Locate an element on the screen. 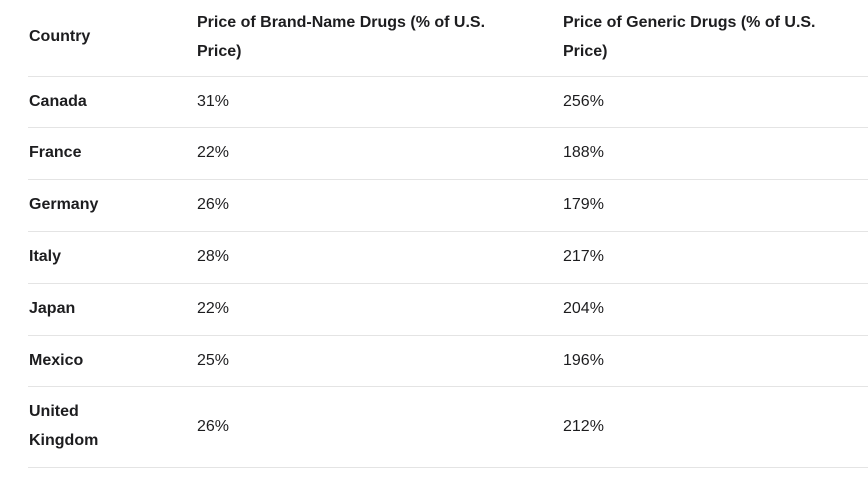 The height and width of the screenshot is (478, 868). table-row: Italy 28% 217% is located at coordinates (448, 257).